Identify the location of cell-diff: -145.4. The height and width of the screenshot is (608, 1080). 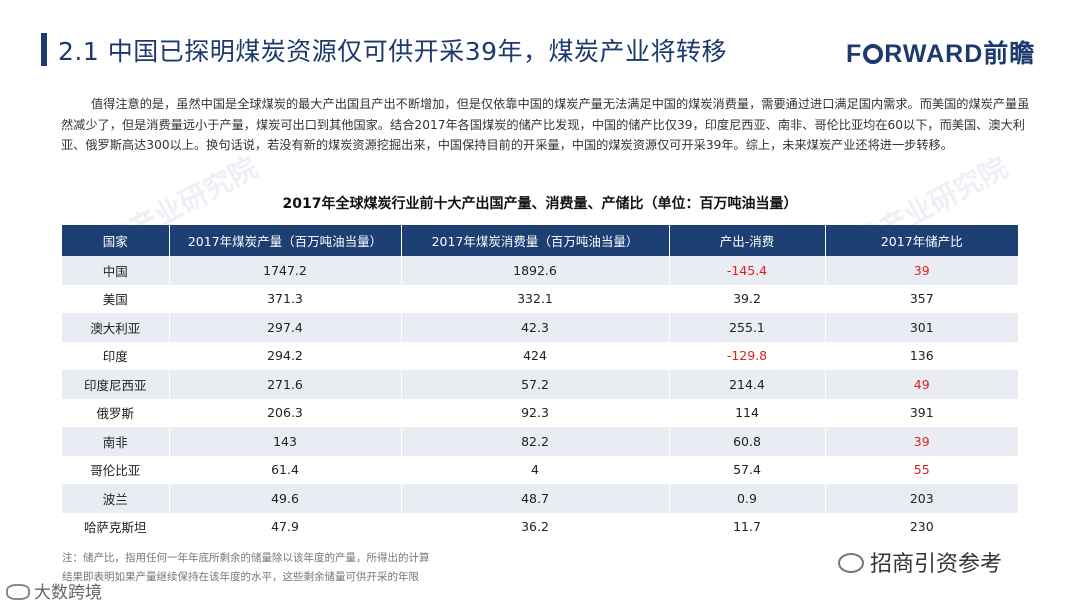
(747, 270).